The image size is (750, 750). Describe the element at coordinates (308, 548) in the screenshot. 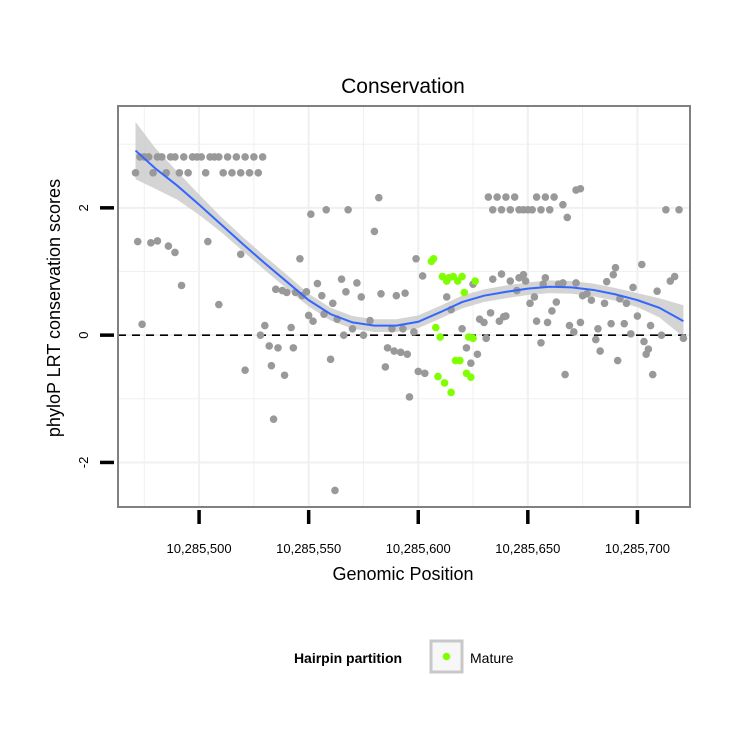

I see `x-tick-label: 10,285,550` at that location.